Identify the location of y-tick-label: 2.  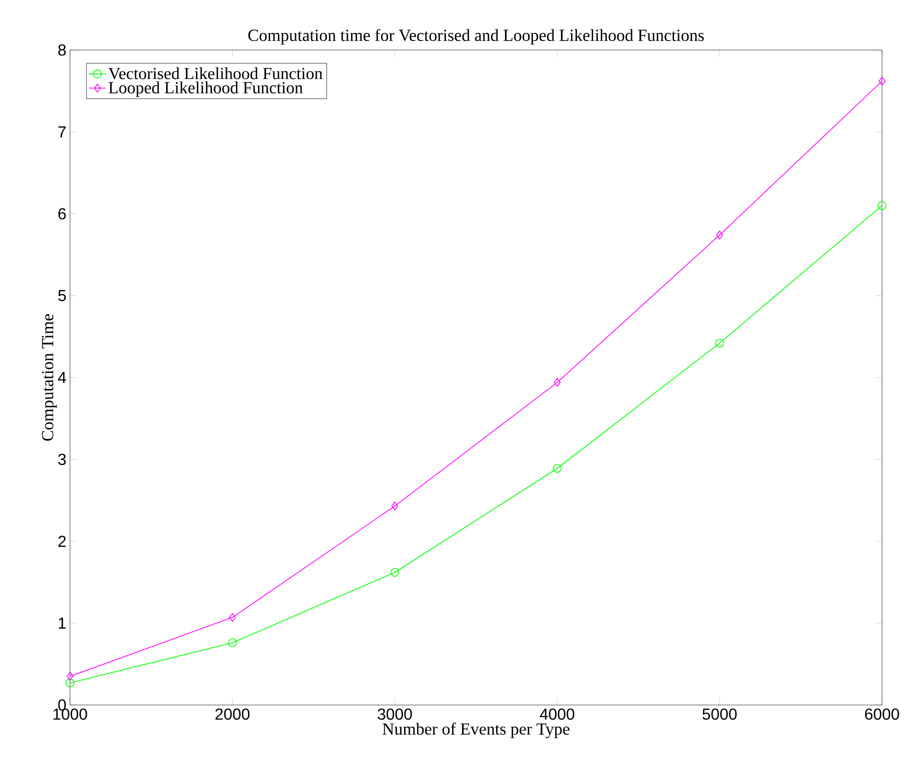
(62, 541).